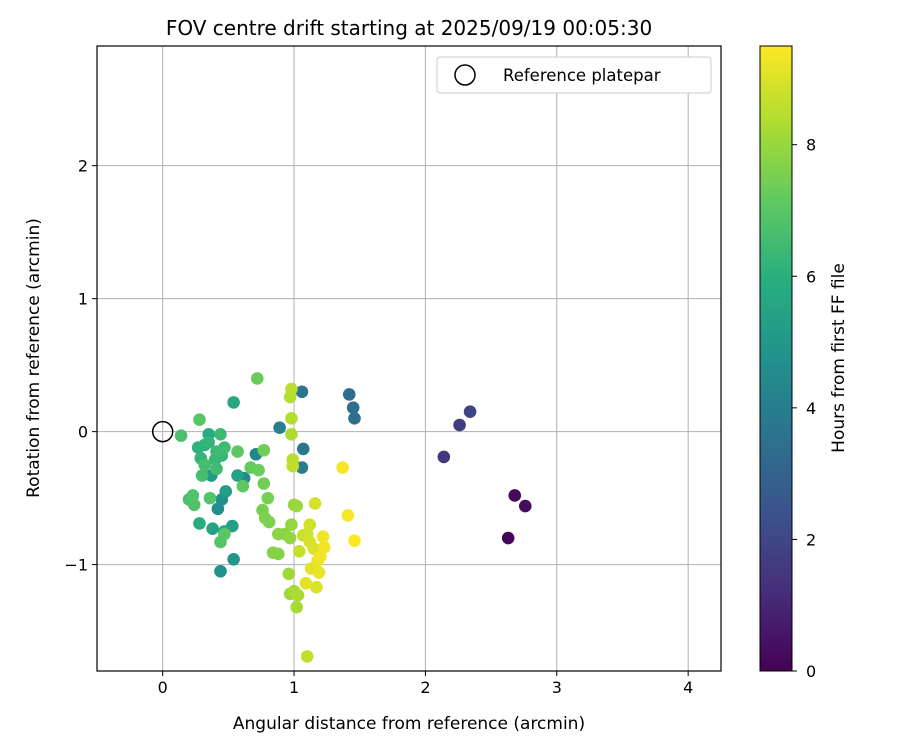  Describe the element at coordinates (688, 687) in the screenshot. I see `x-tick-label: 4` at that location.